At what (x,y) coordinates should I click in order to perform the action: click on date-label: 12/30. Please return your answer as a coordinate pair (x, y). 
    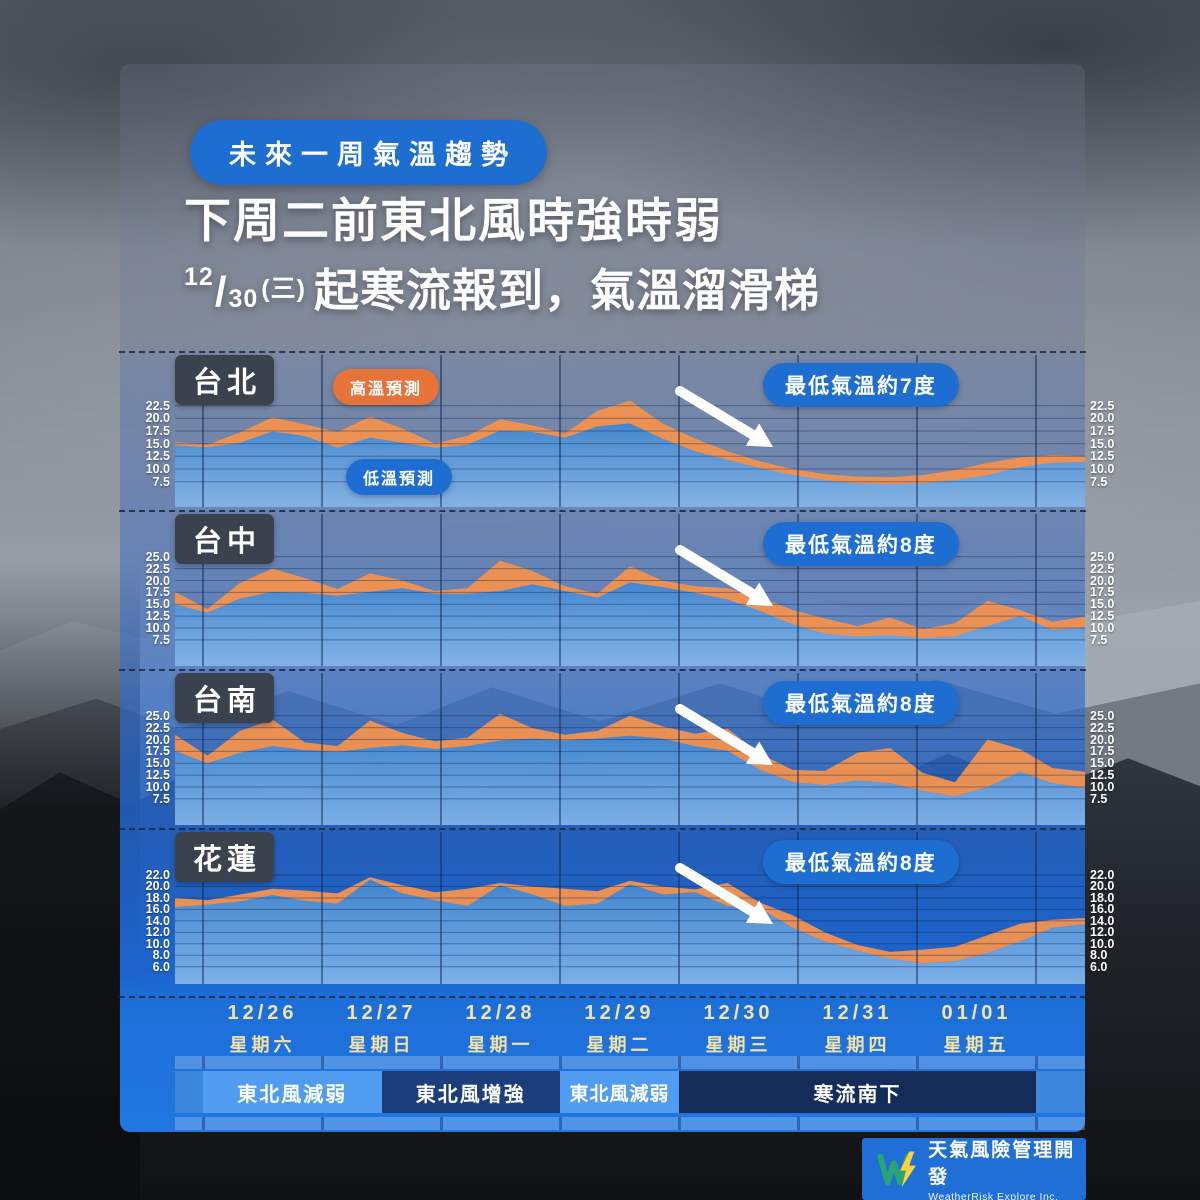
    Looking at the image, I should click on (738, 1013).